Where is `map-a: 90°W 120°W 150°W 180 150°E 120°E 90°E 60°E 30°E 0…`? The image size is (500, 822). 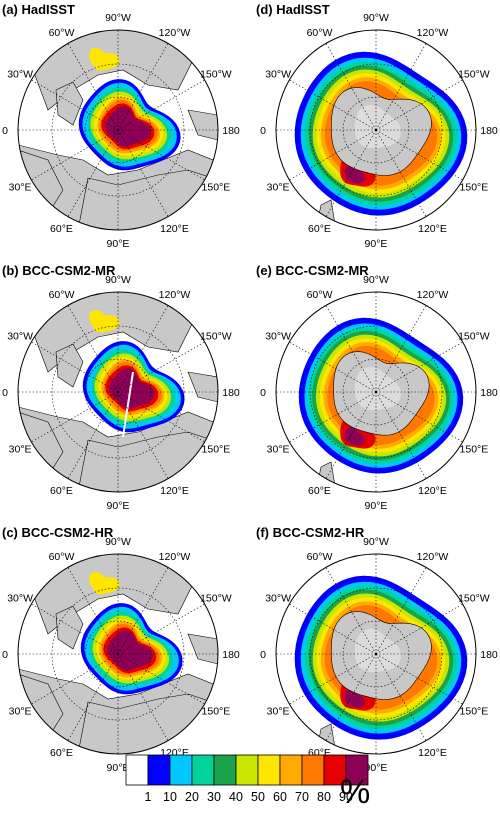 map-a: 90°W 120°W 150°W 180 150°E 120°E 90°E 60°E 30°E 0… is located at coordinates (121, 131).